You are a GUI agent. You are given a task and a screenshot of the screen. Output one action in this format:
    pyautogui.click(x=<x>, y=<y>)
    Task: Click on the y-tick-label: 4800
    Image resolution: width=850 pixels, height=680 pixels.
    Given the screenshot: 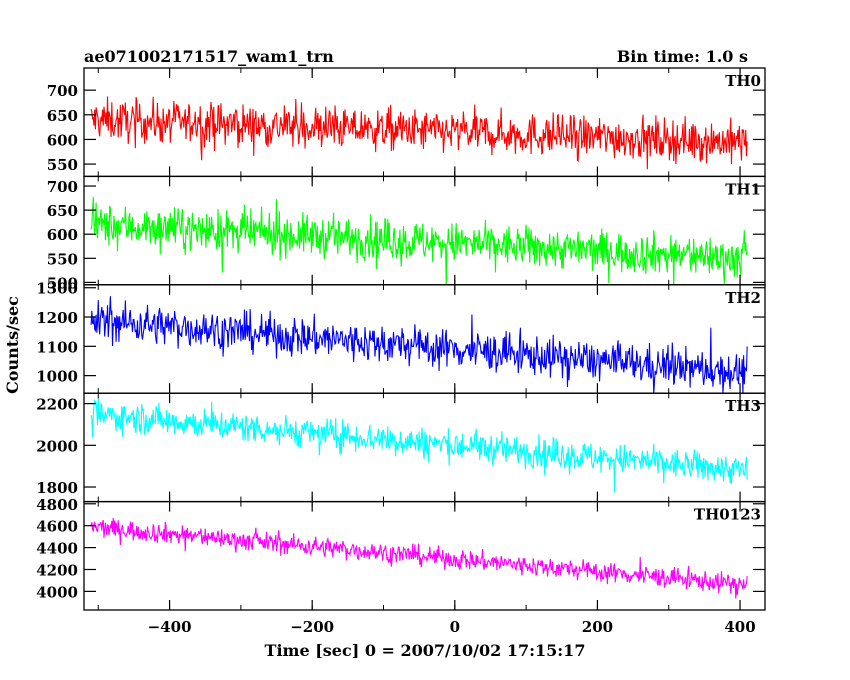 What is the action you would take?
    pyautogui.click(x=57, y=505)
    